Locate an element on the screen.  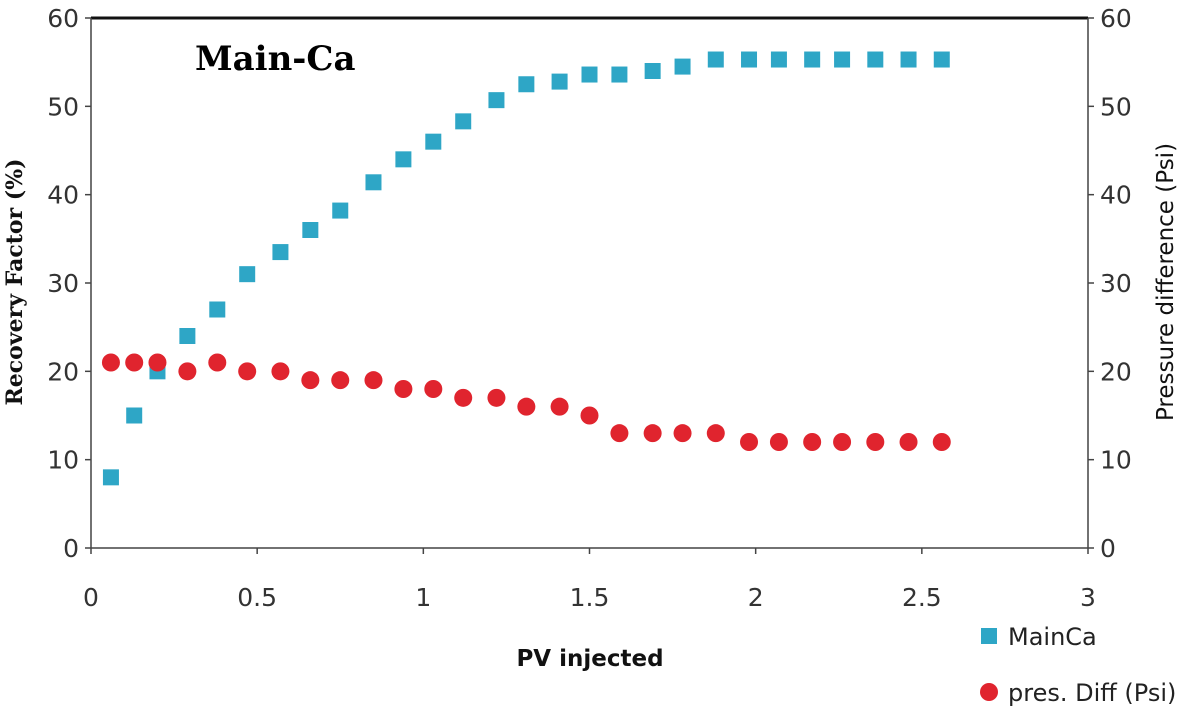
y-right-tick-label: 20 is located at coordinates (1116, 371).